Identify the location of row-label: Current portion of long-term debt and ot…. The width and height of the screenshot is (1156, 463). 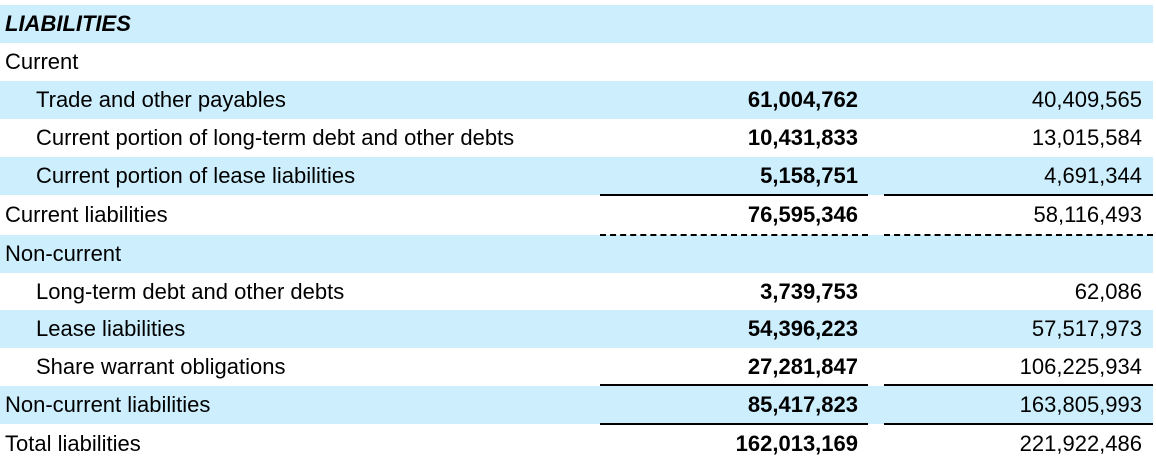
(275, 137).